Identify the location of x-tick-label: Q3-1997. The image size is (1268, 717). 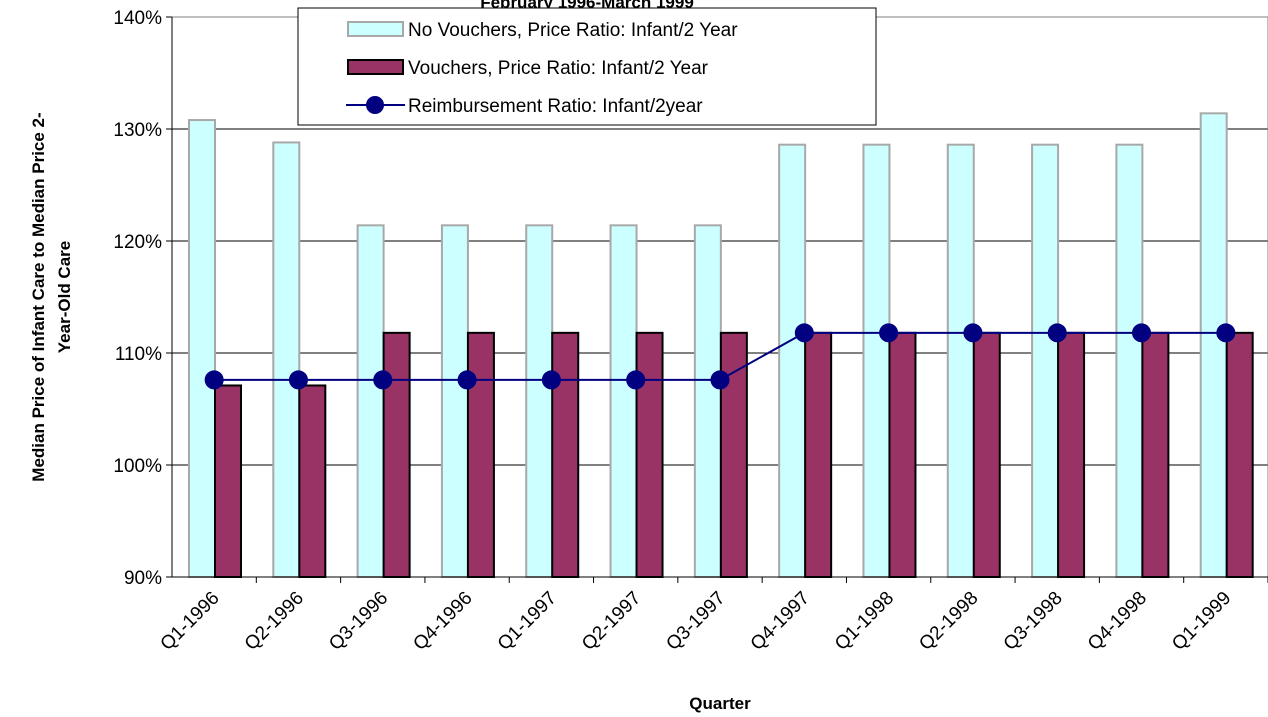
(695, 621).